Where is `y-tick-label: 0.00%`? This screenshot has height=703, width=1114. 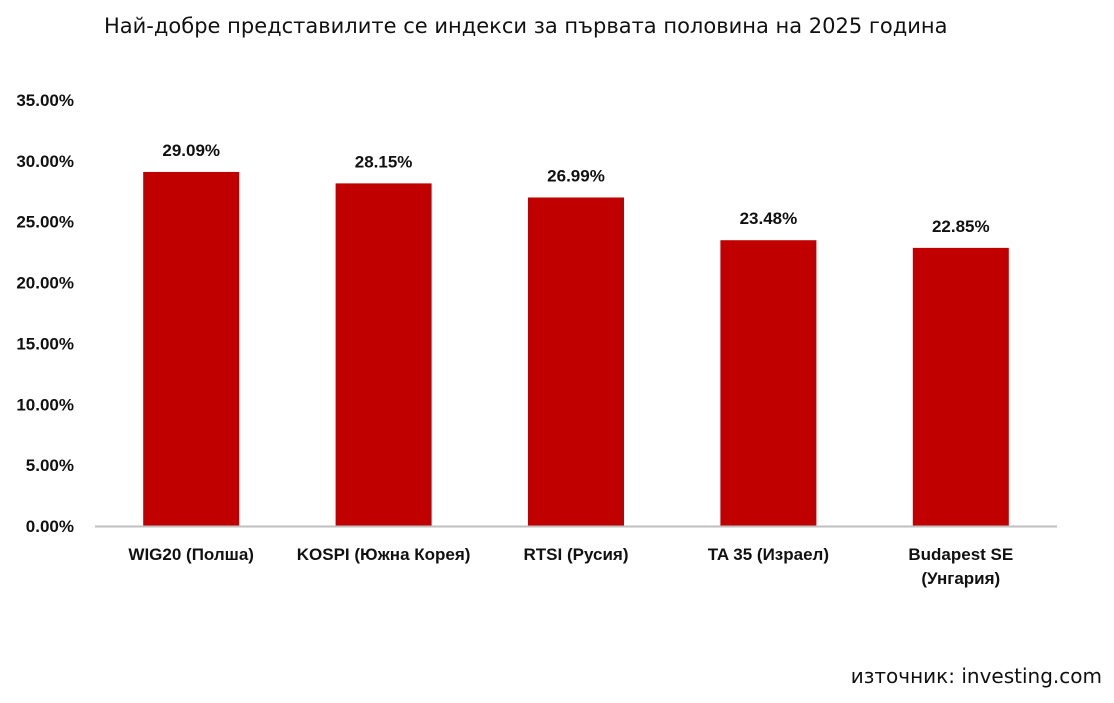
y-tick-label: 0.00% is located at coordinates (50, 526).